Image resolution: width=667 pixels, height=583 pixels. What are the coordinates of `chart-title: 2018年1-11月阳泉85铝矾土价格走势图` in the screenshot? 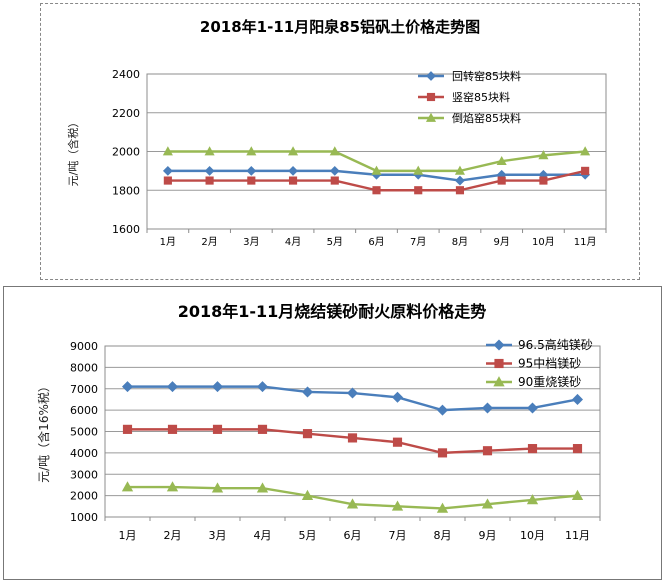 It's located at (340, 27).